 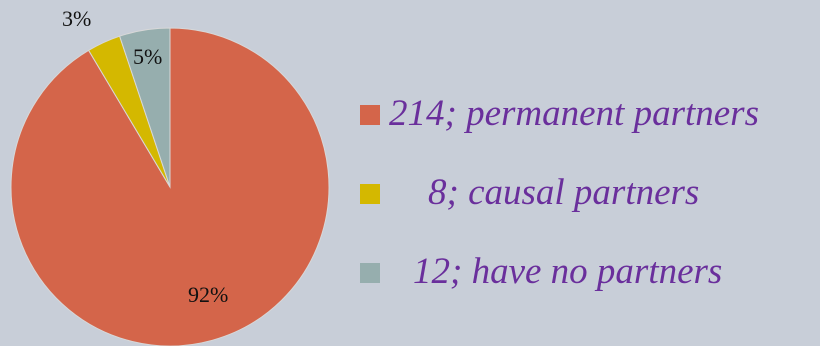 What do you see at coordinates (77, 18) in the screenshot?
I see `slice-label-causal-partners: 3%` at bounding box center [77, 18].